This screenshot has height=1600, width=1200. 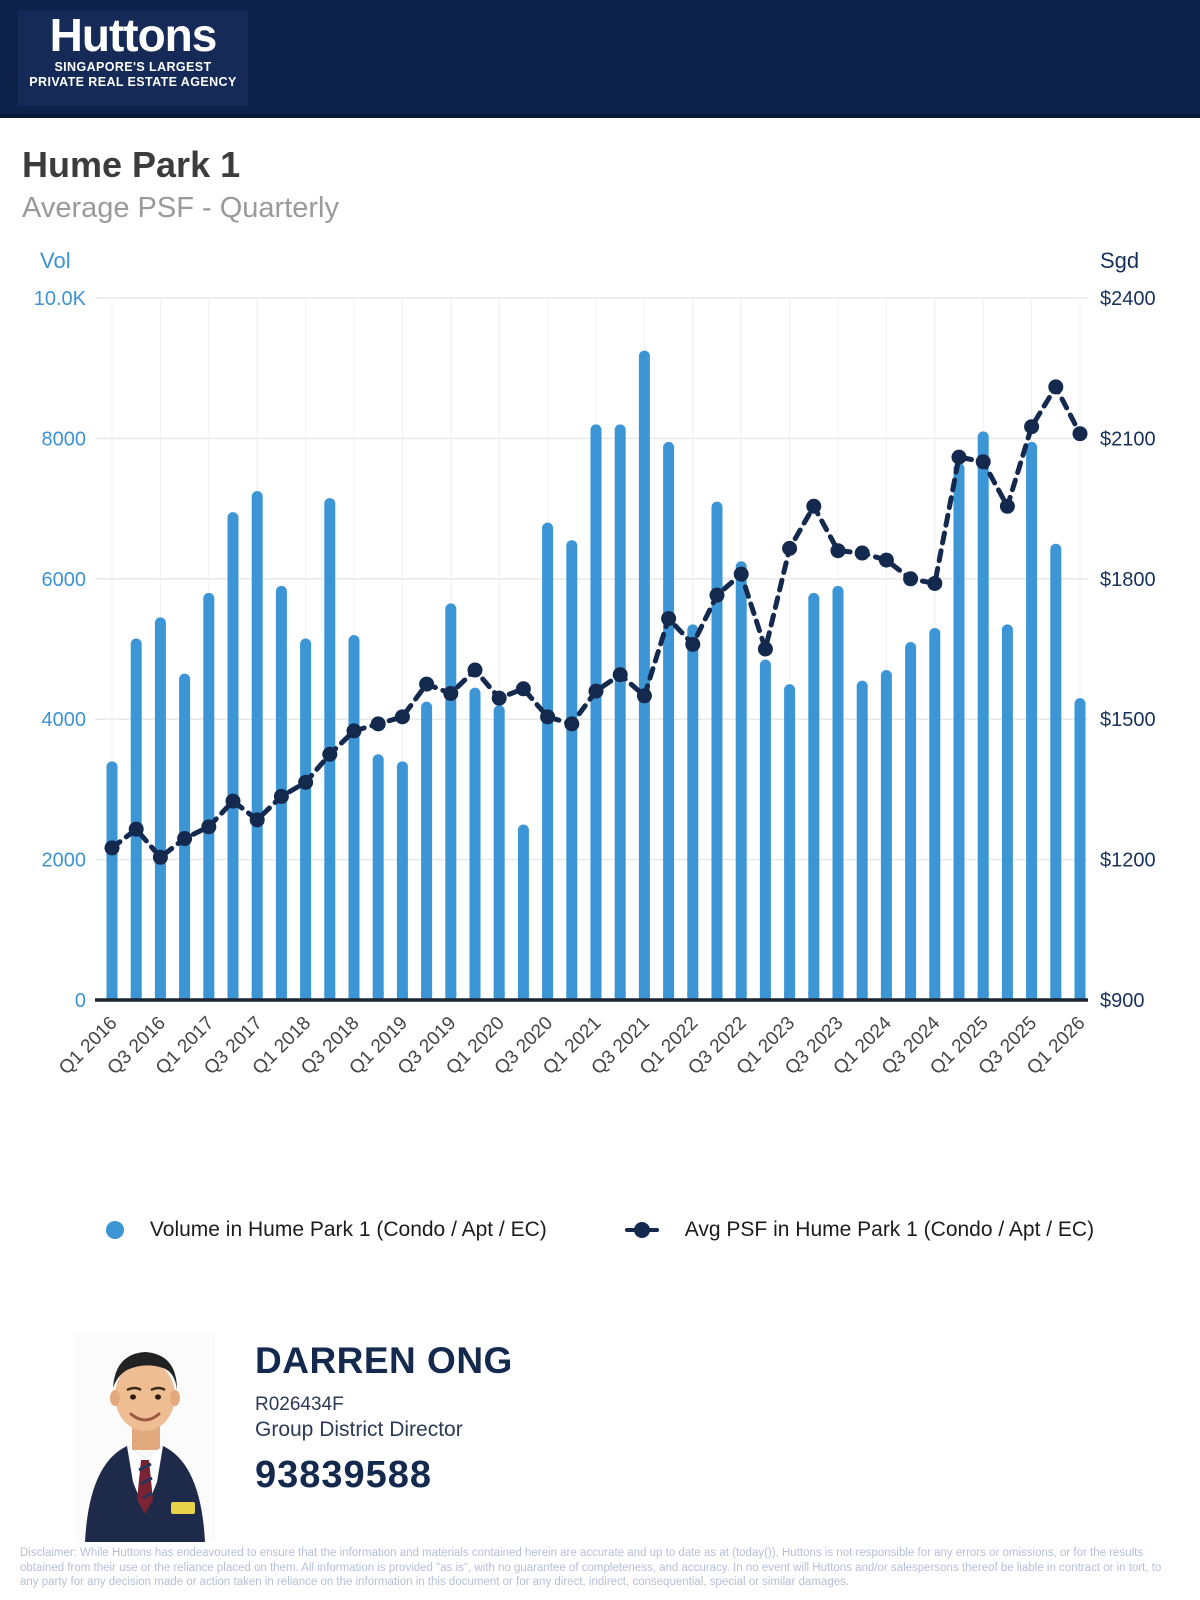 What do you see at coordinates (185, 839) in the screenshot?
I see `psf-point-Q4 2016` at bounding box center [185, 839].